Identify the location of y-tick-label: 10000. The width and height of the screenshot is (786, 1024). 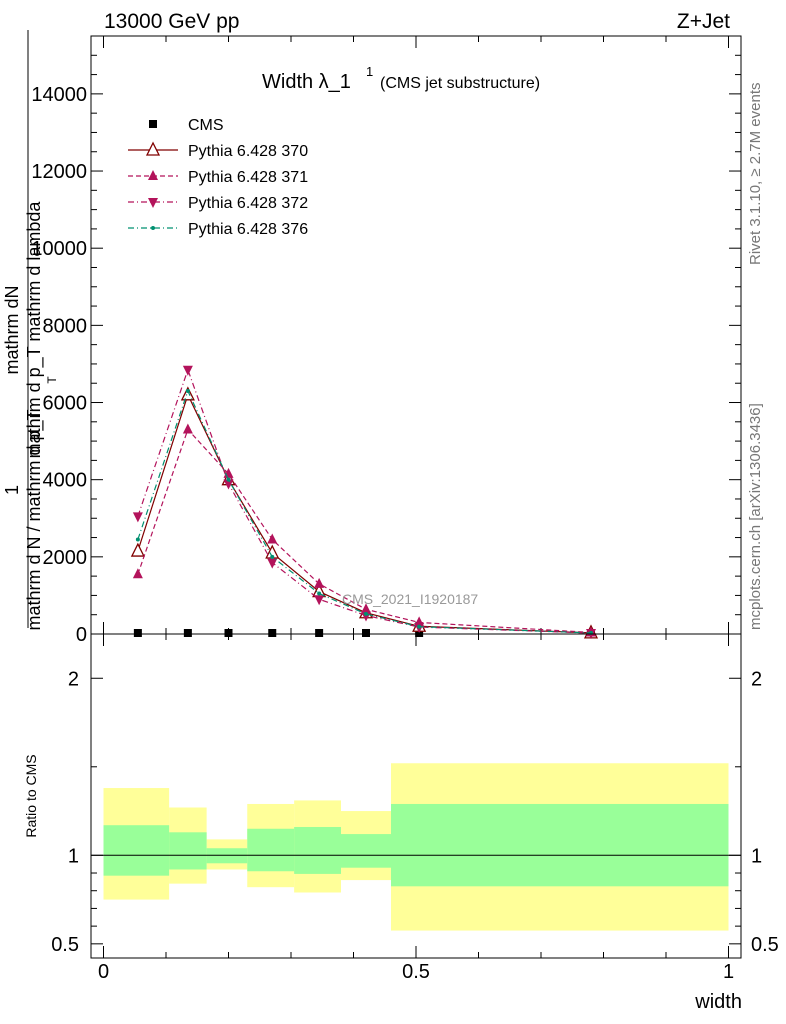
(59, 249).